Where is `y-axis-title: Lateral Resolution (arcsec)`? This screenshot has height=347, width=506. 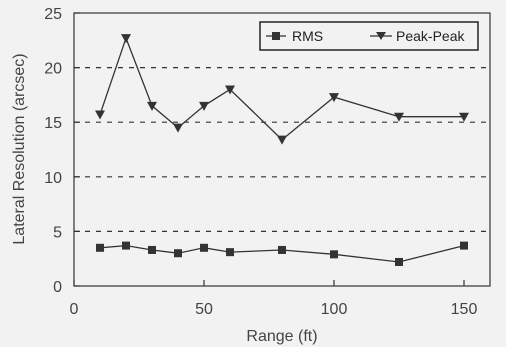
y-axis-title: Lateral Resolution (arcsec) is located at coordinates (19, 148).